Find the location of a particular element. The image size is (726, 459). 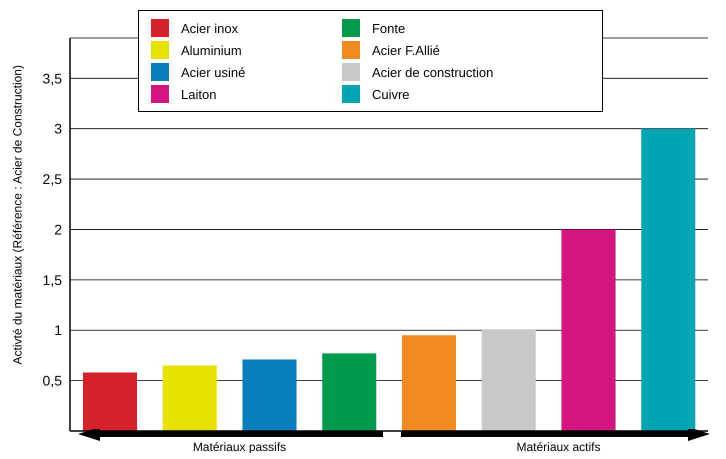

y-tick-label: 0,5 is located at coordinates (52, 380).